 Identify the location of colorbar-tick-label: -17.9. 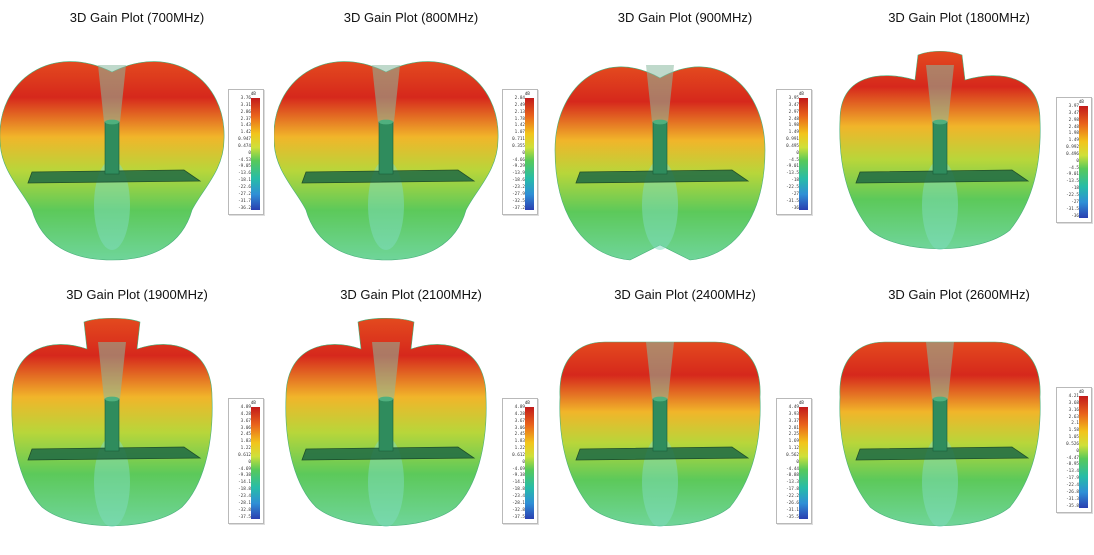
(1072, 479).